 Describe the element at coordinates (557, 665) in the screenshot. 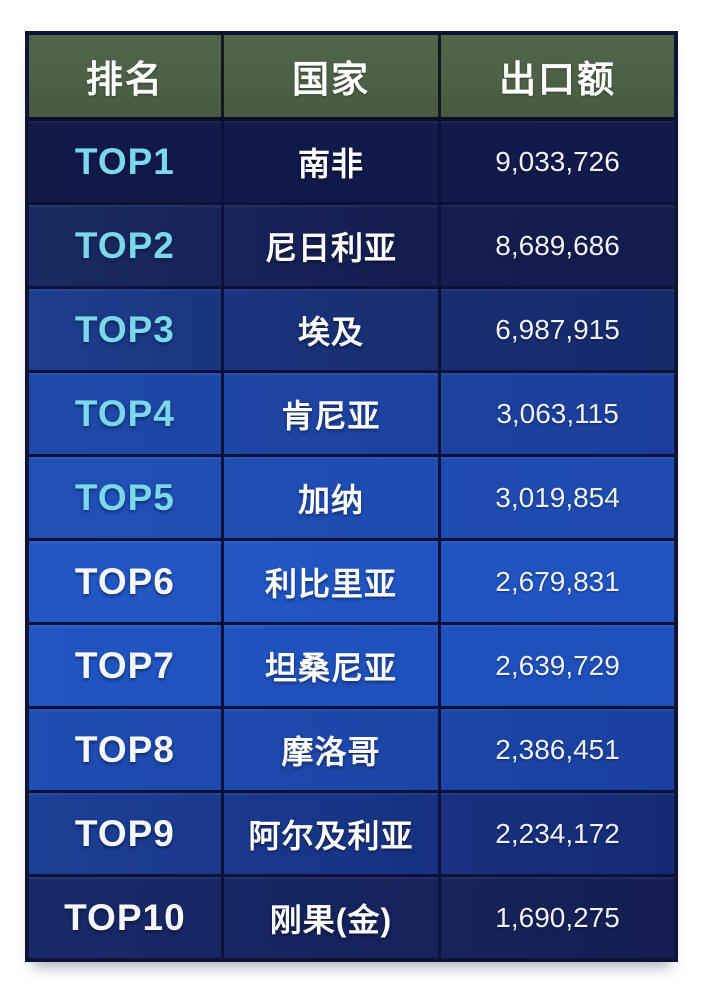

I see `value-cell: 2,639,729` at that location.